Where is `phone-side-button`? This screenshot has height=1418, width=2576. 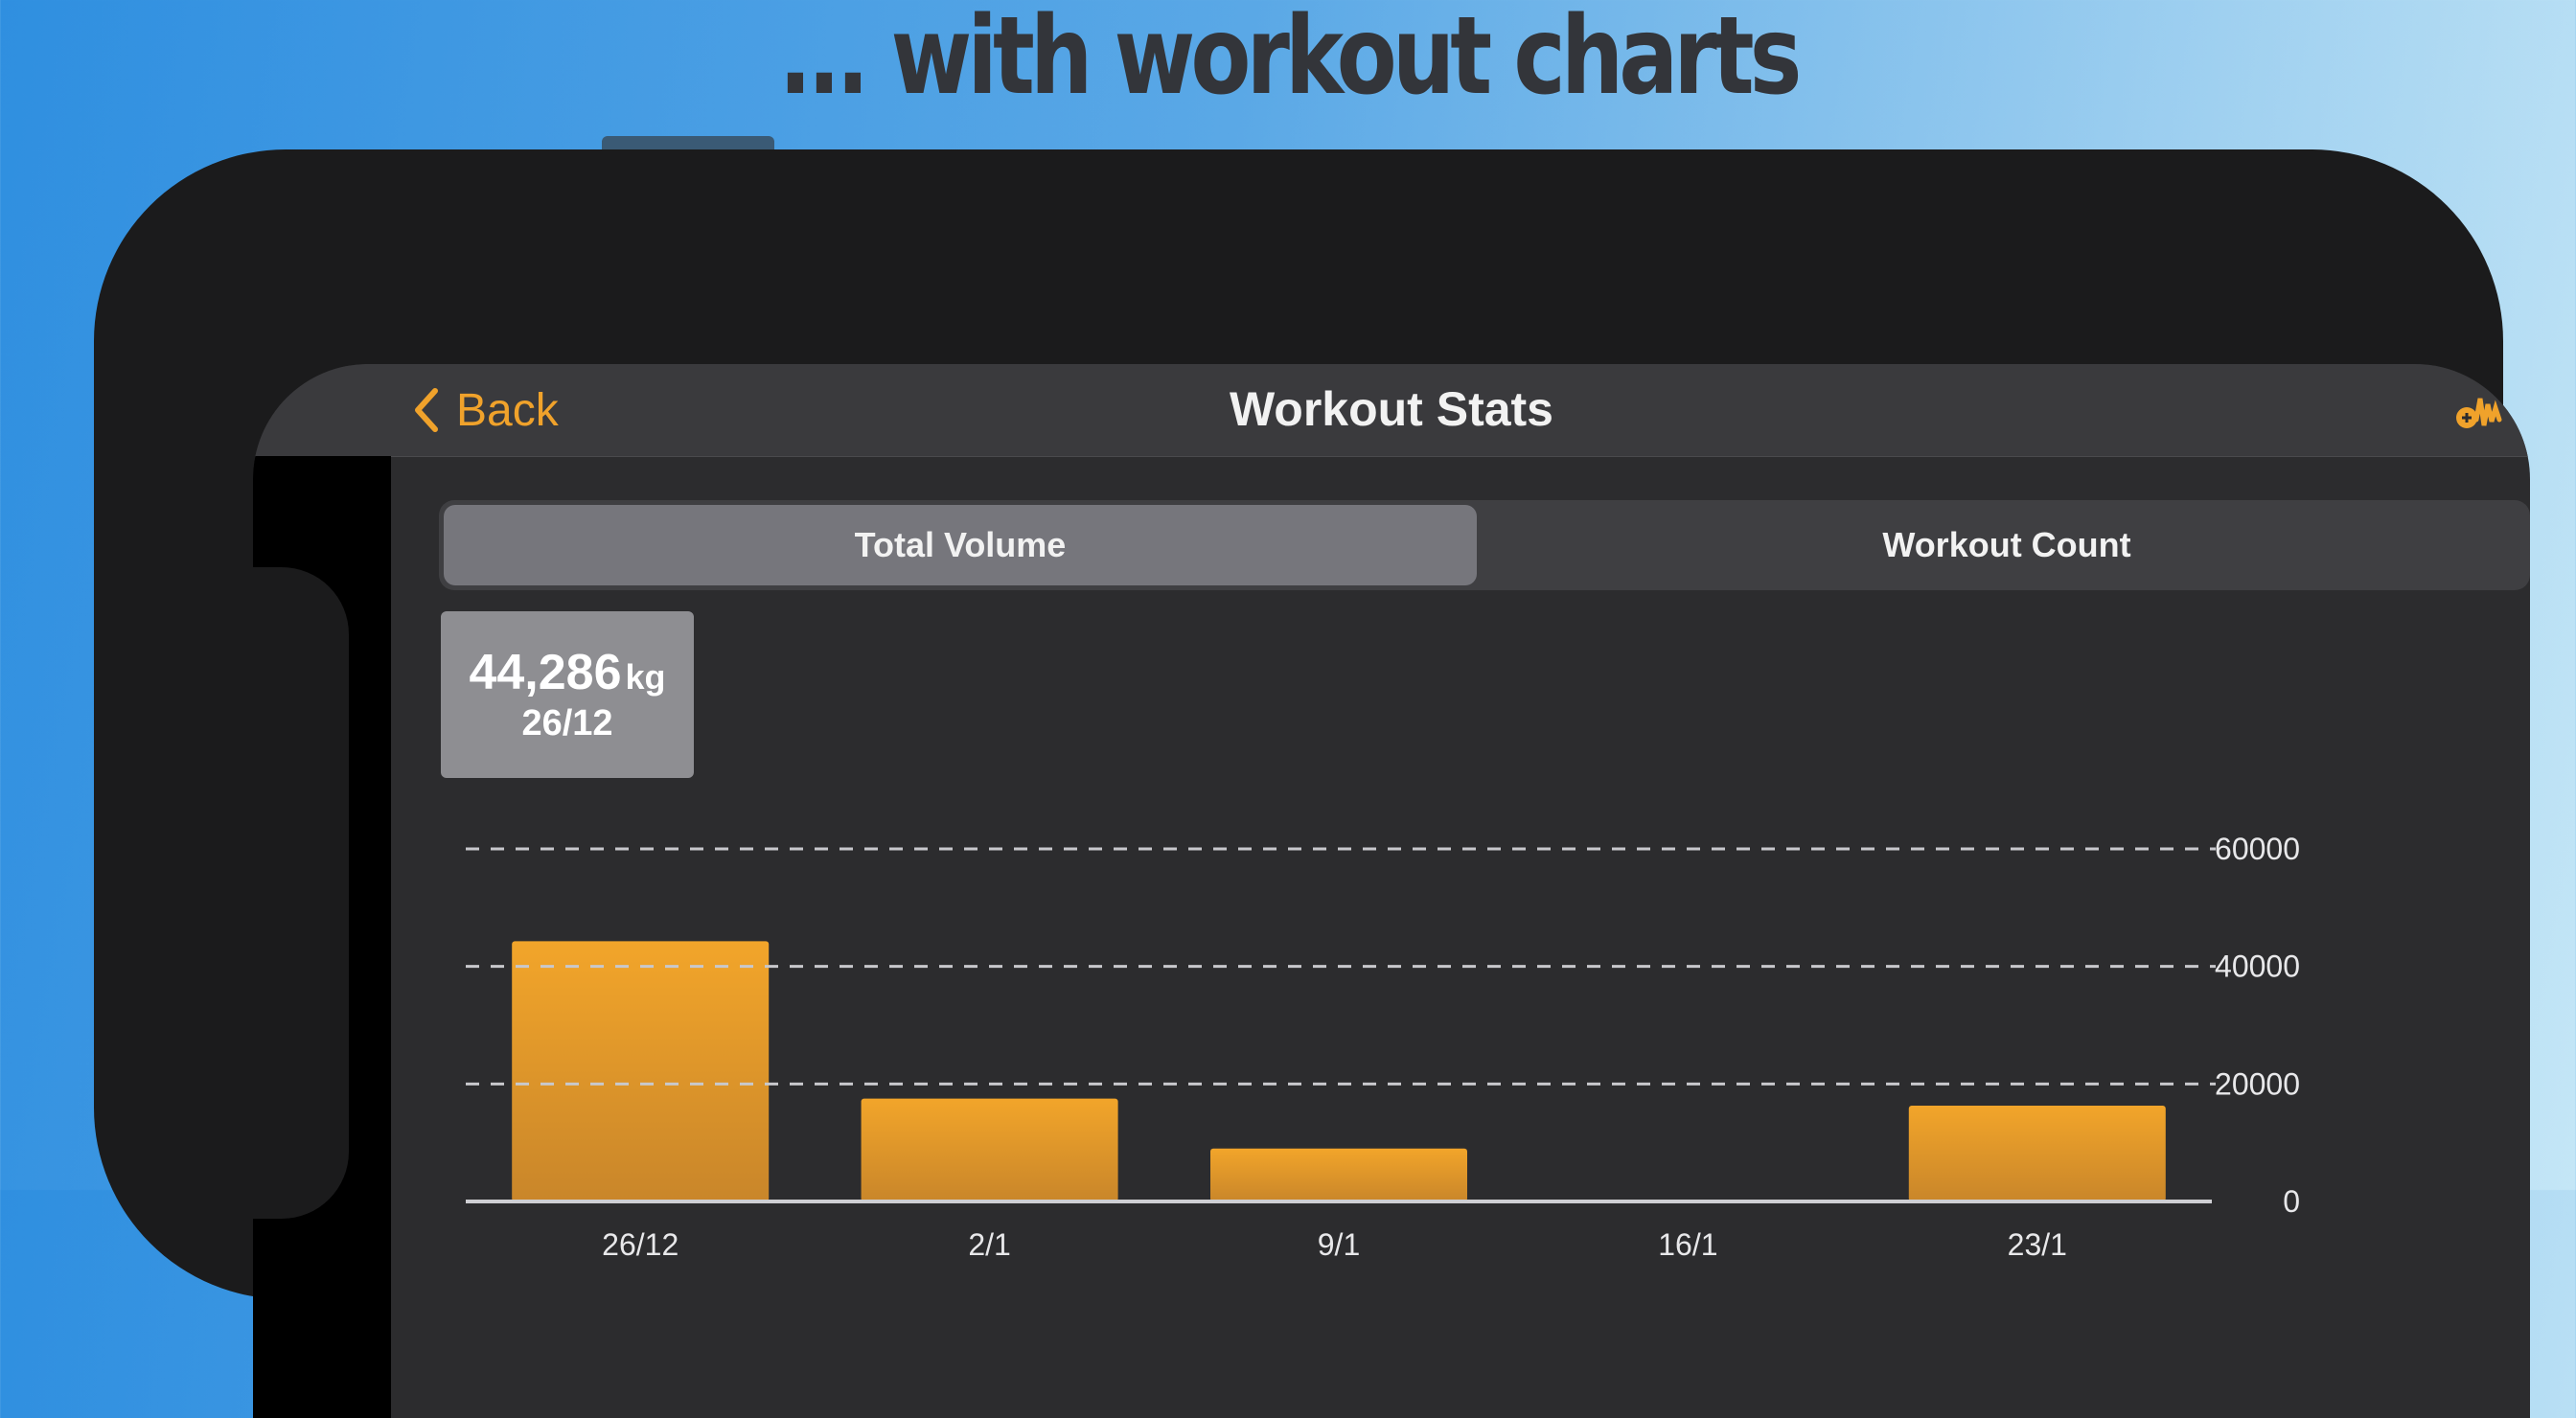 phone-side-button is located at coordinates (688, 144).